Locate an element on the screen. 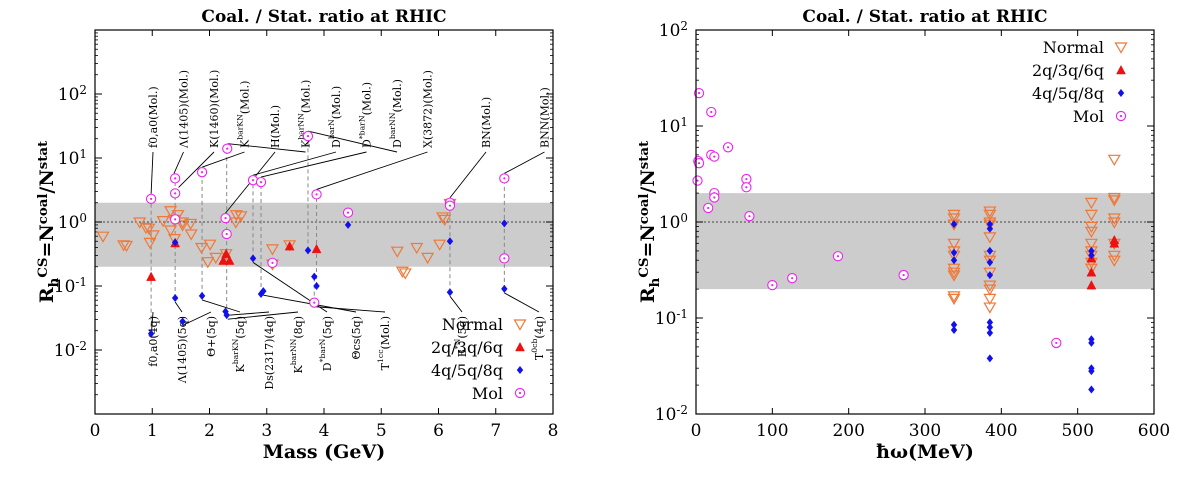  legend-label: Normal is located at coordinates (1073, 47).